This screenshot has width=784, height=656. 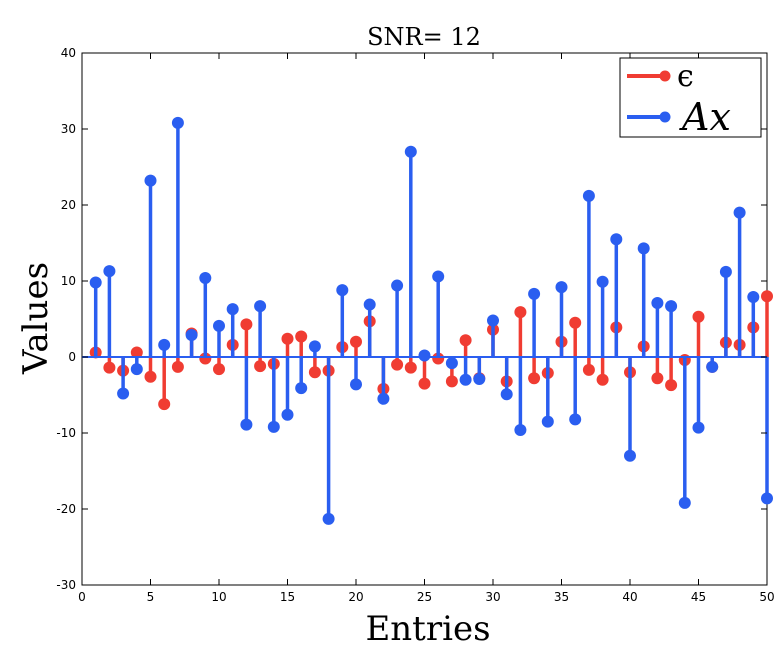 What do you see at coordinates (151, 597) in the screenshot?
I see `x-tick-label: 5` at bounding box center [151, 597].